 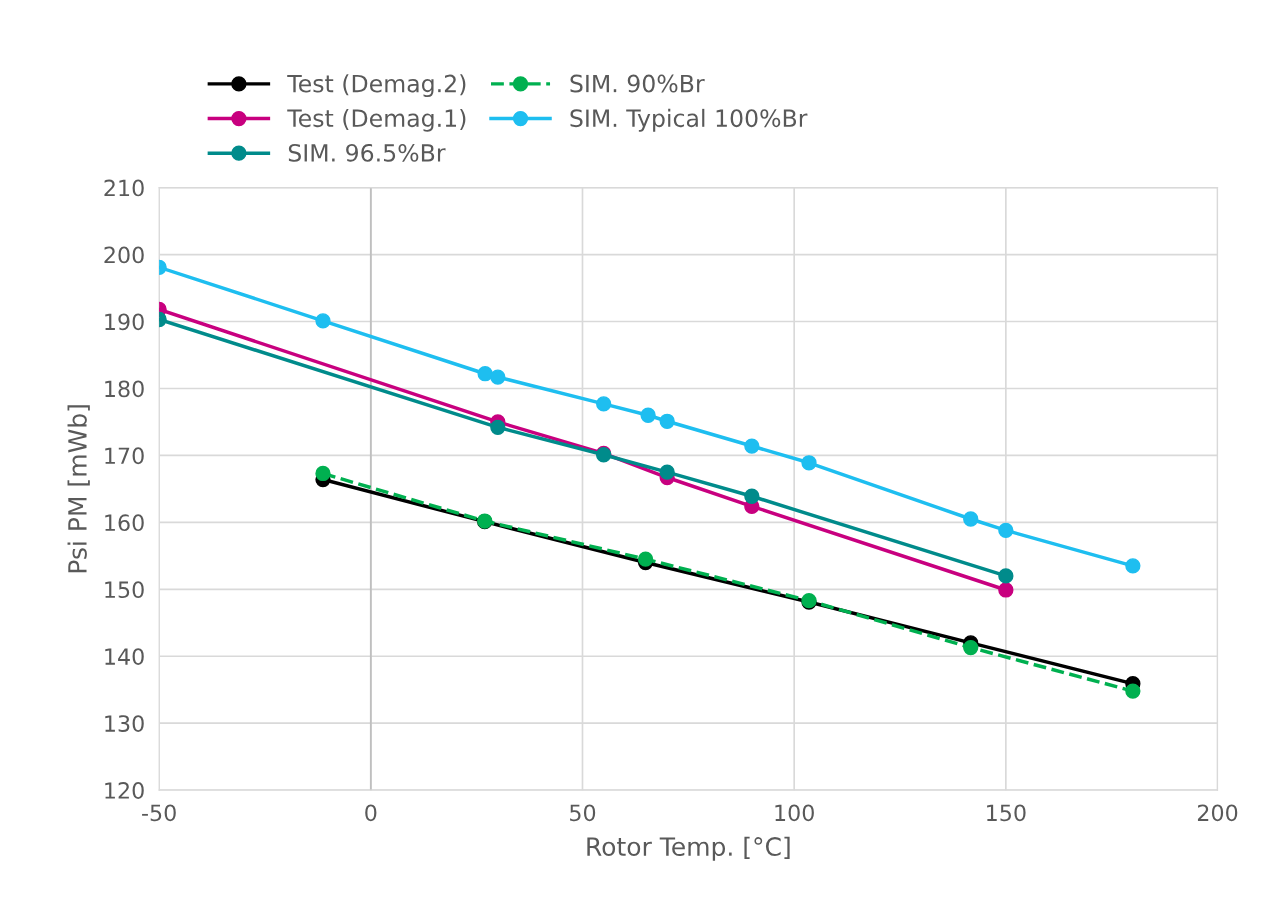 I want to click on y-tick-label: 140, so click(x=124, y=657).